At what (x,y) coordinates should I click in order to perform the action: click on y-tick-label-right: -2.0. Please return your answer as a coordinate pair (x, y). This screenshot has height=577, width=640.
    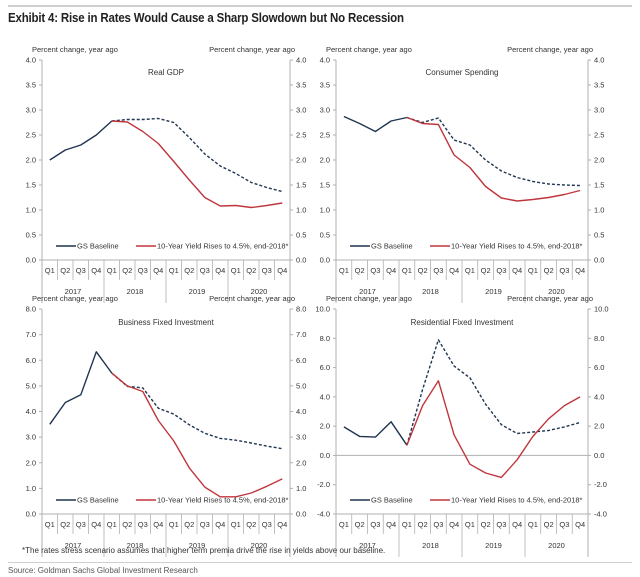
    Looking at the image, I should click on (600, 484).